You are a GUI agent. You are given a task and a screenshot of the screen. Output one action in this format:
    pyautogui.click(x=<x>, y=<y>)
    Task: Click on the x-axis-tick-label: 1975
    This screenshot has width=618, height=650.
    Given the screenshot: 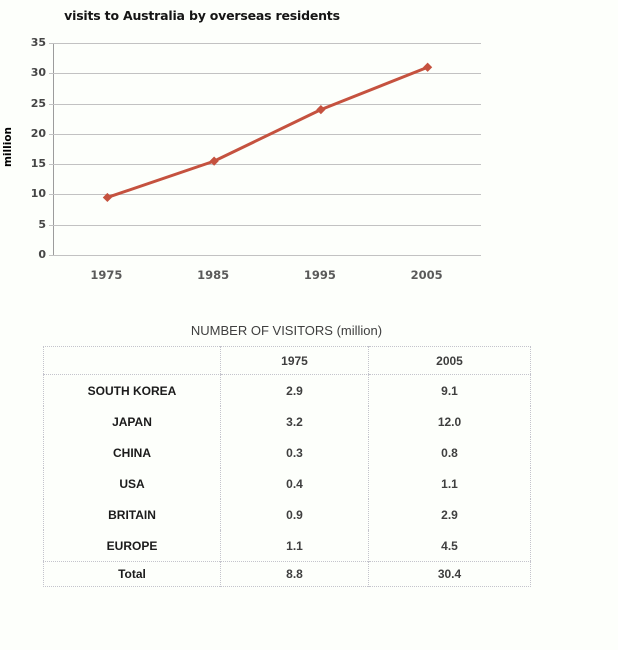 What is the action you would take?
    pyautogui.click(x=106, y=275)
    